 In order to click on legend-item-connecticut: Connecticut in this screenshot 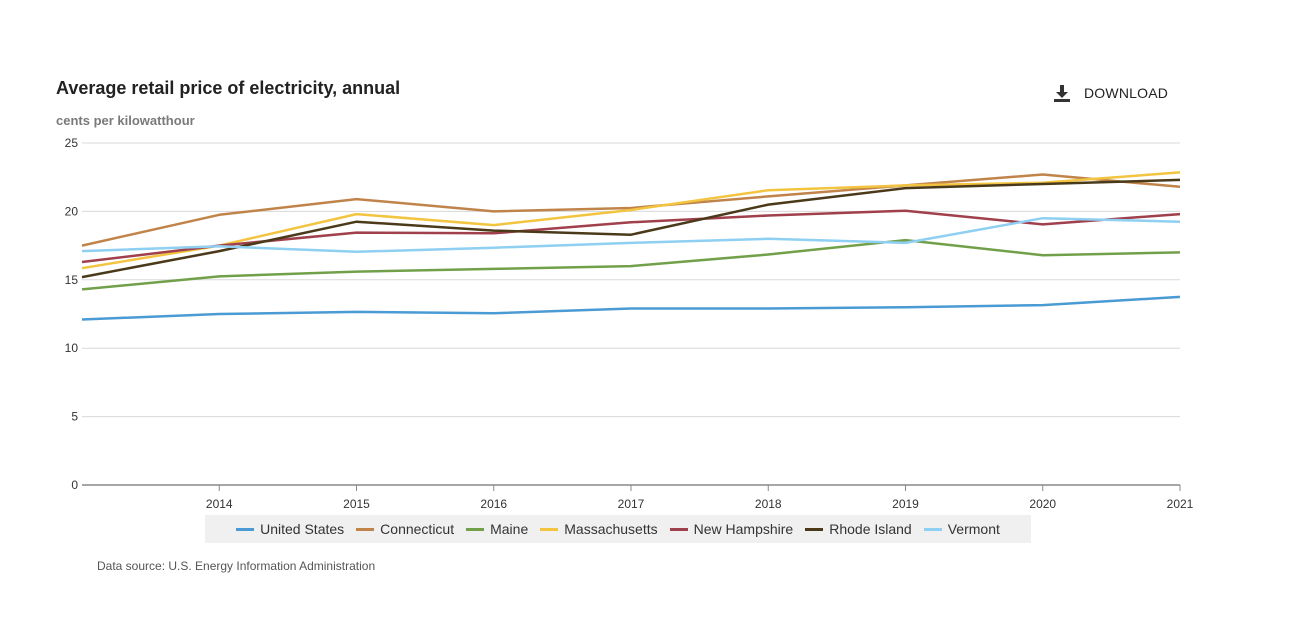, I will do `click(405, 529)`.